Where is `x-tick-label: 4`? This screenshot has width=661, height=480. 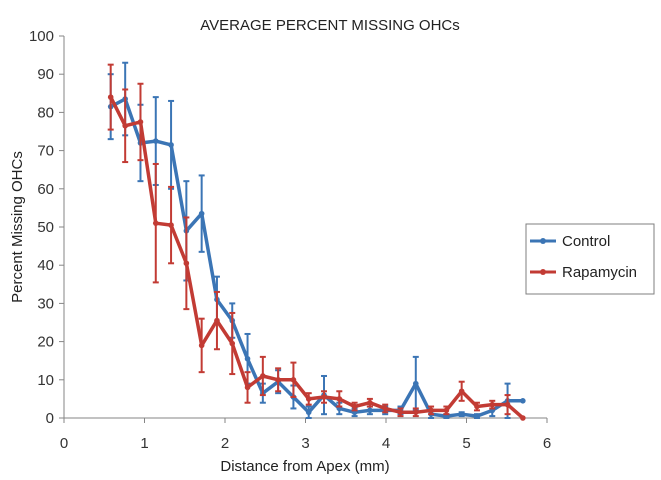
x-tick-label: 4 is located at coordinates (386, 443).